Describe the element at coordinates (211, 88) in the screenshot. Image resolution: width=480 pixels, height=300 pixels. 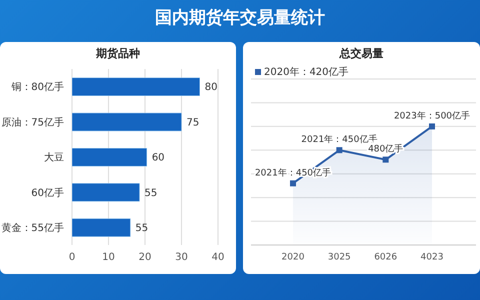
I see `annotation: 80` at that location.